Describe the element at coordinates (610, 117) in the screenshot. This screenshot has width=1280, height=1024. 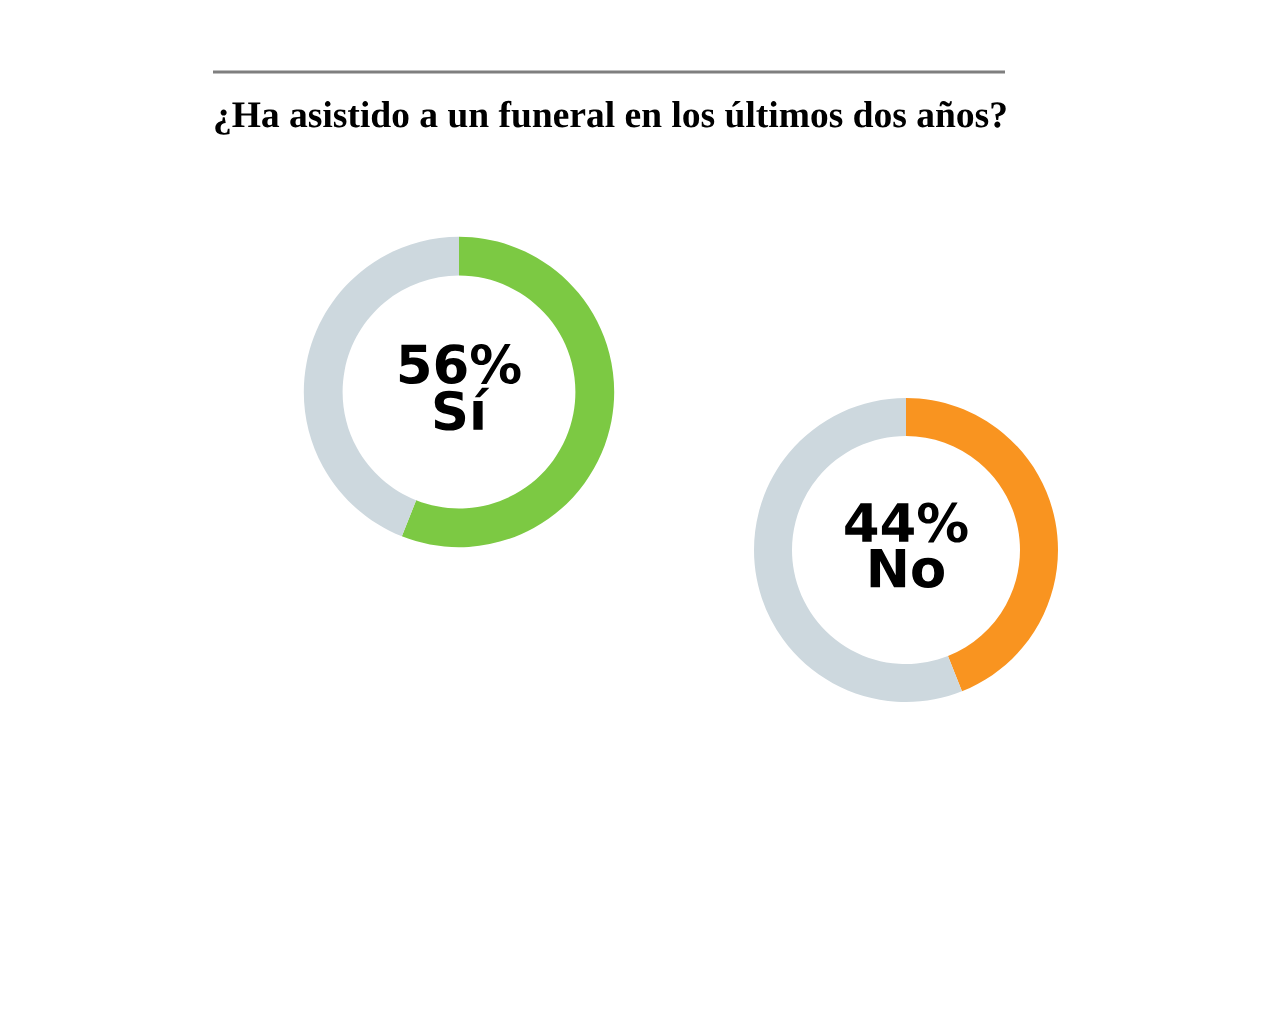
I see `chart-title: ¿Ha asistido a un funeral en los últimos dos años?` at that location.